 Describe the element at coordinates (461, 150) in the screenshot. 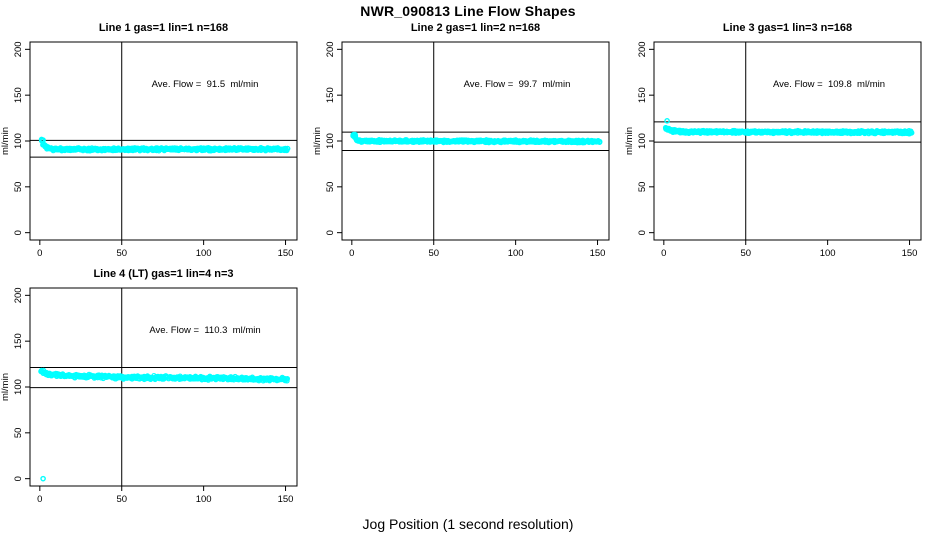

I see `subplot-line-2-canvas: 0 50 100 150 0 50 100 150 200 ml/min` at that location.